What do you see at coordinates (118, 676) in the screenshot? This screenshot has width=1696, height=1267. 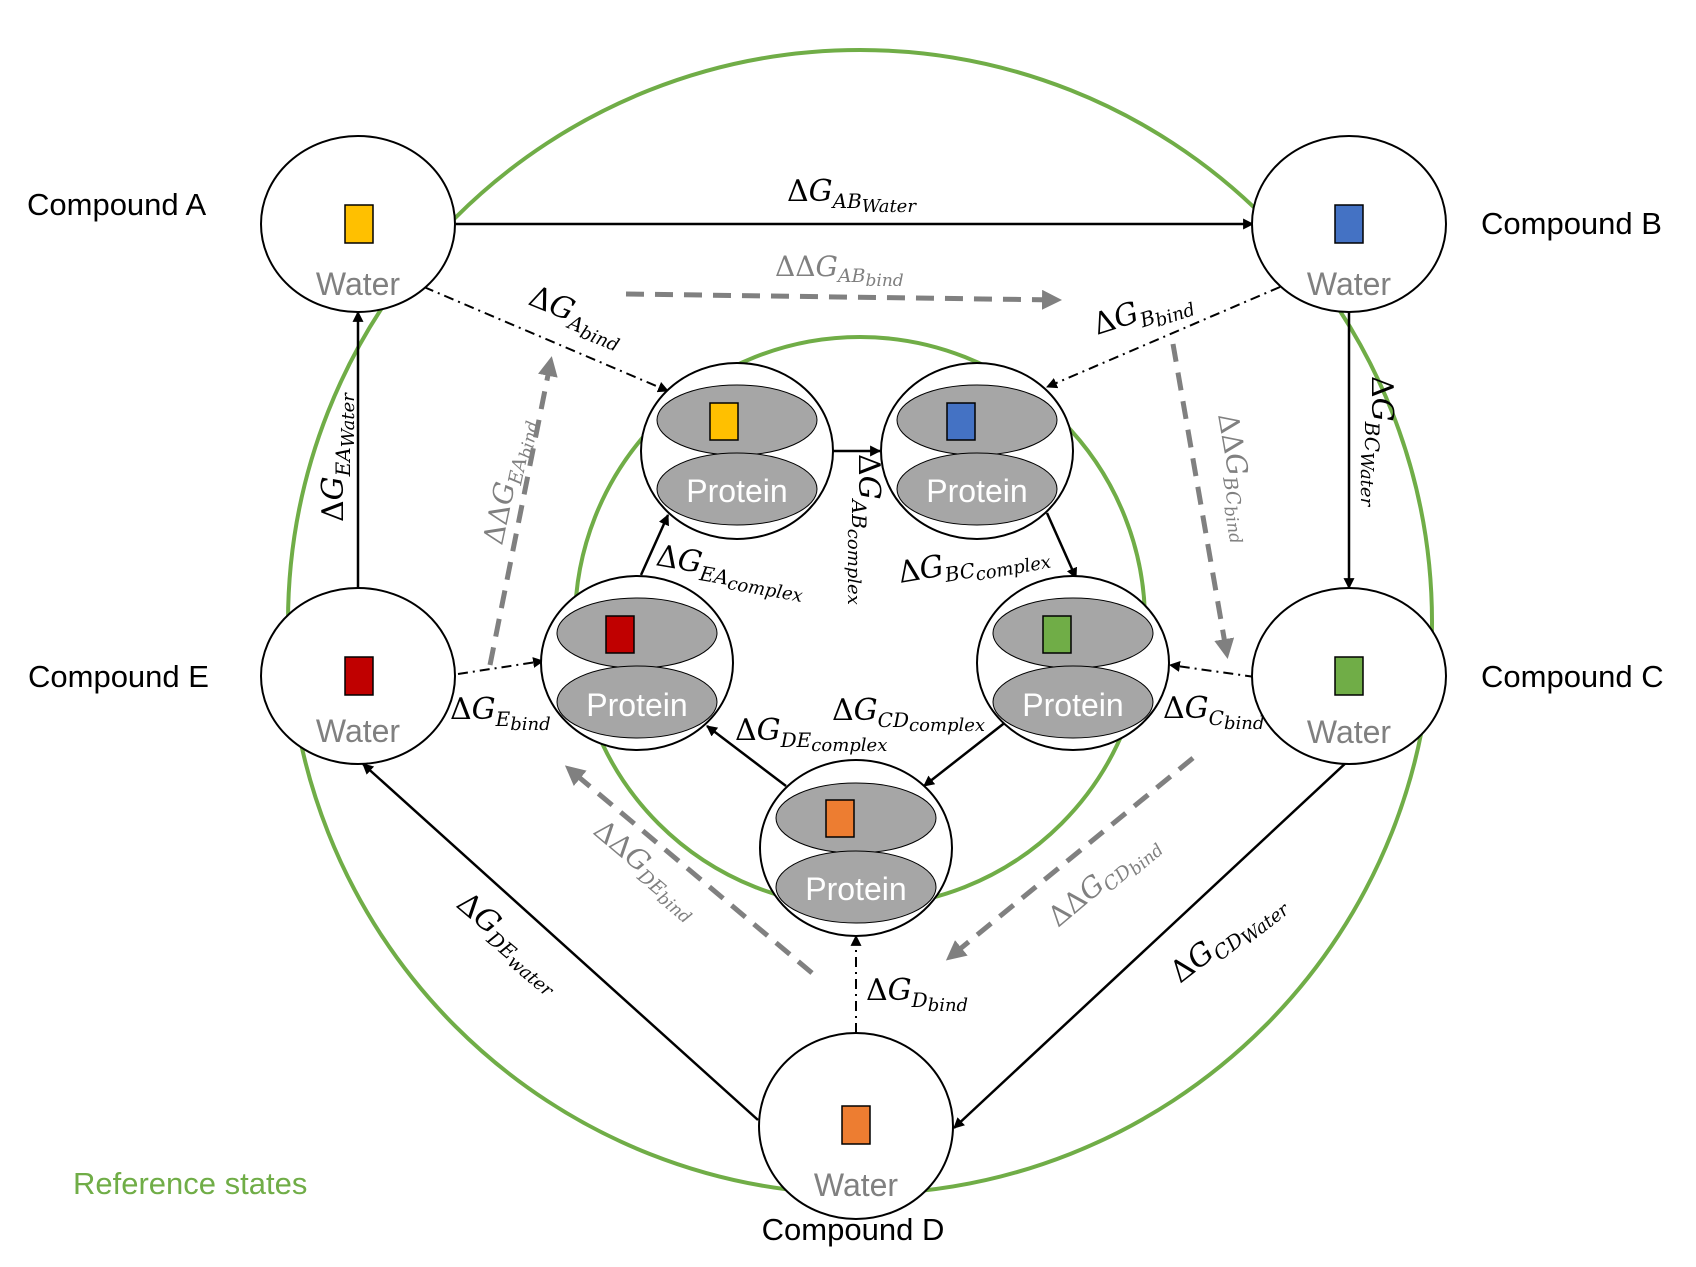 I see `compound-label-E: Compound E` at bounding box center [118, 676].